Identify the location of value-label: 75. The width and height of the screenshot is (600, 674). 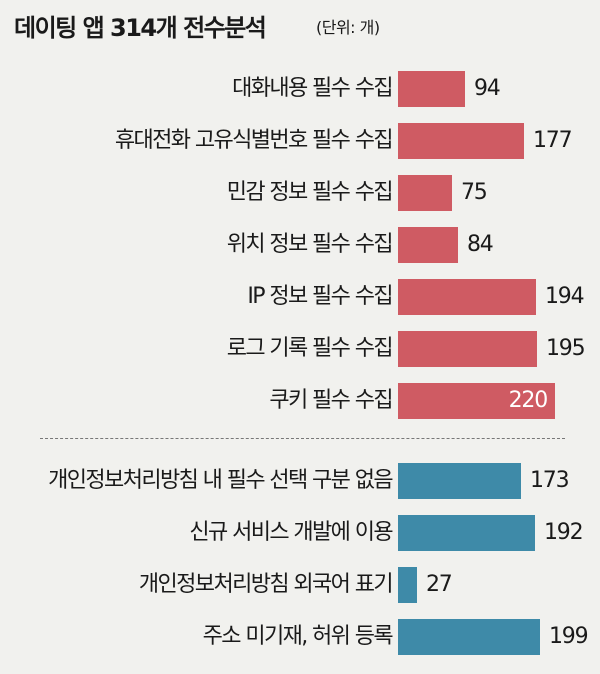
(474, 192).